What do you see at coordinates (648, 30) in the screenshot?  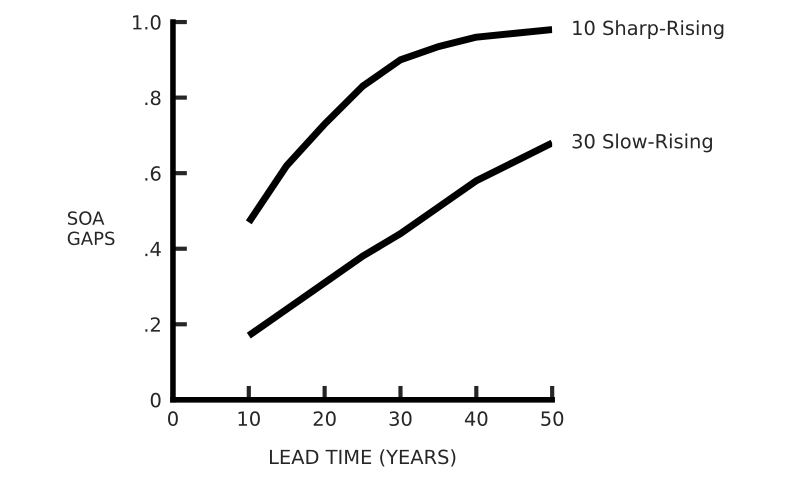 I see `series-label: 10 Sharp-Rising` at bounding box center [648, 30].